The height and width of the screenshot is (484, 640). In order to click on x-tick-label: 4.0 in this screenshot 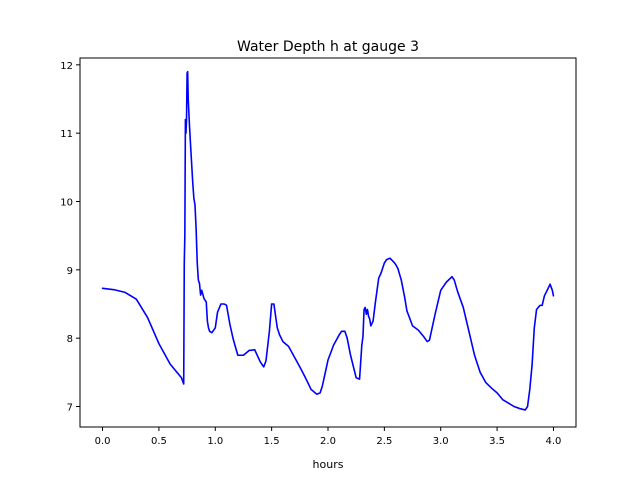, I will do `click(554, 441)`.